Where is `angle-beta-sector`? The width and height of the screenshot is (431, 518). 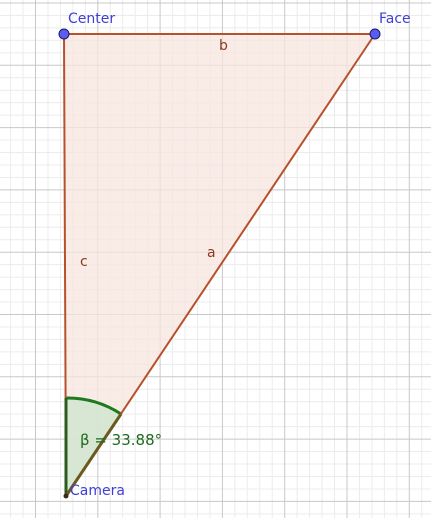
angle-beta-sector is located at coordinates (93, 446).